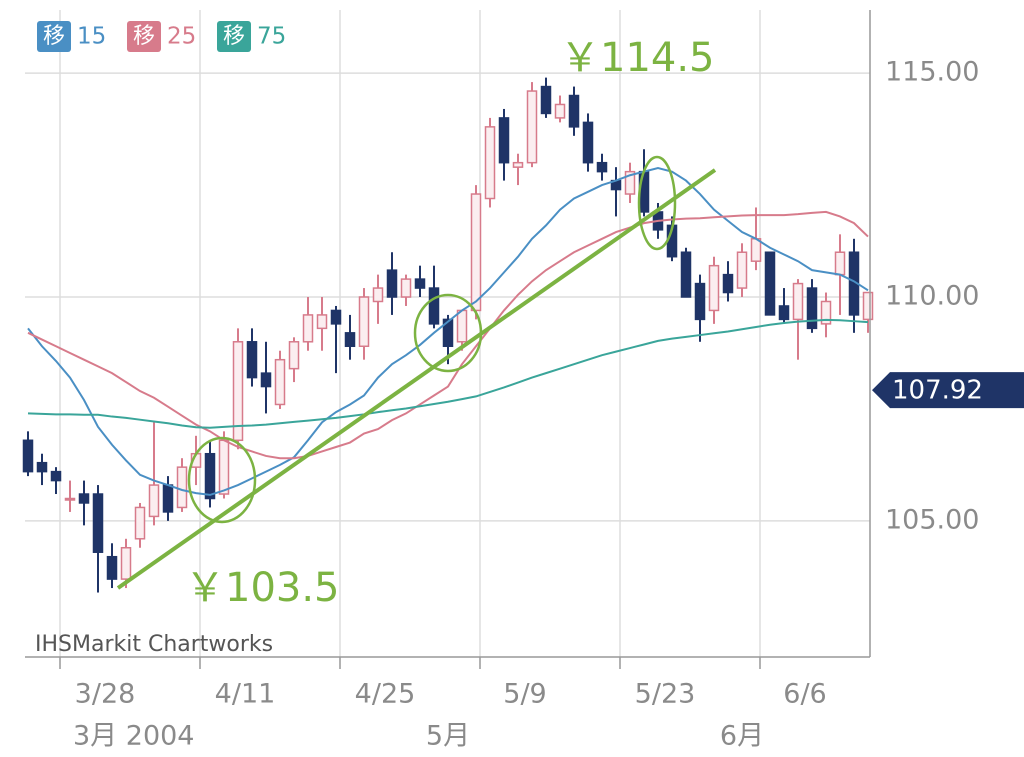  Describe the element at coordinates (932, 519) in the screenshot. I see `y-tick-label: 105.00` at that location.